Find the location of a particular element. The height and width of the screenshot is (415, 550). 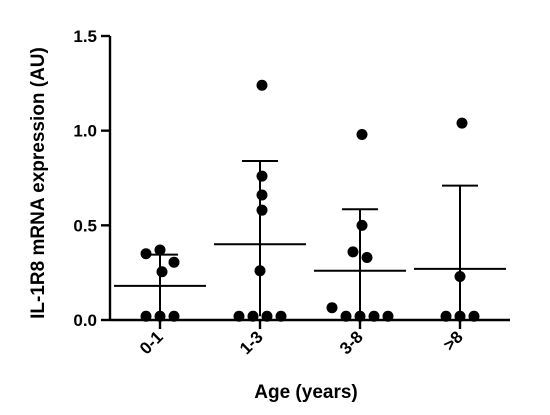

y-tick-label: 1.5 is located at coordinates (85, 36).